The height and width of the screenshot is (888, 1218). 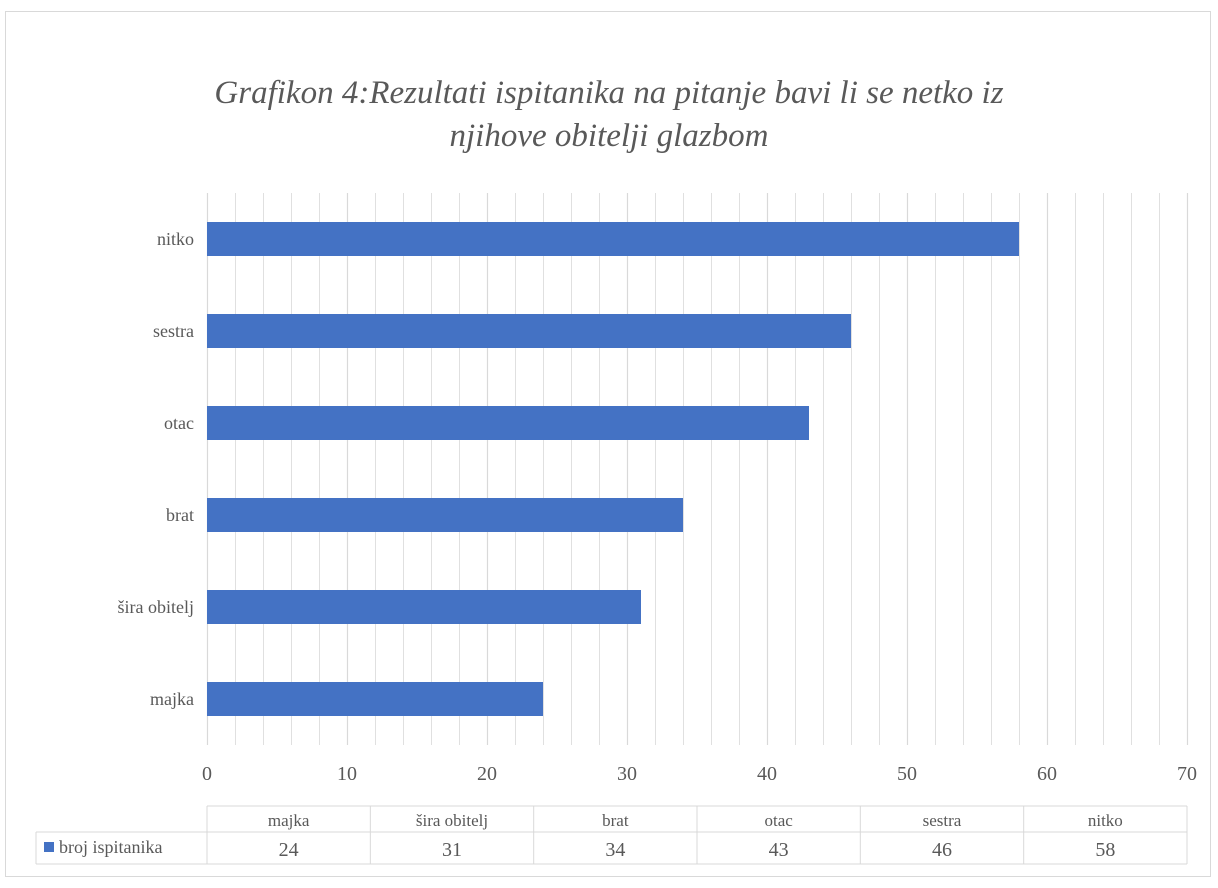 What do you see at coordinates (767, 774) in the screenshot?
I see `x-tick-label: 40` at bounding box center [767, 774].